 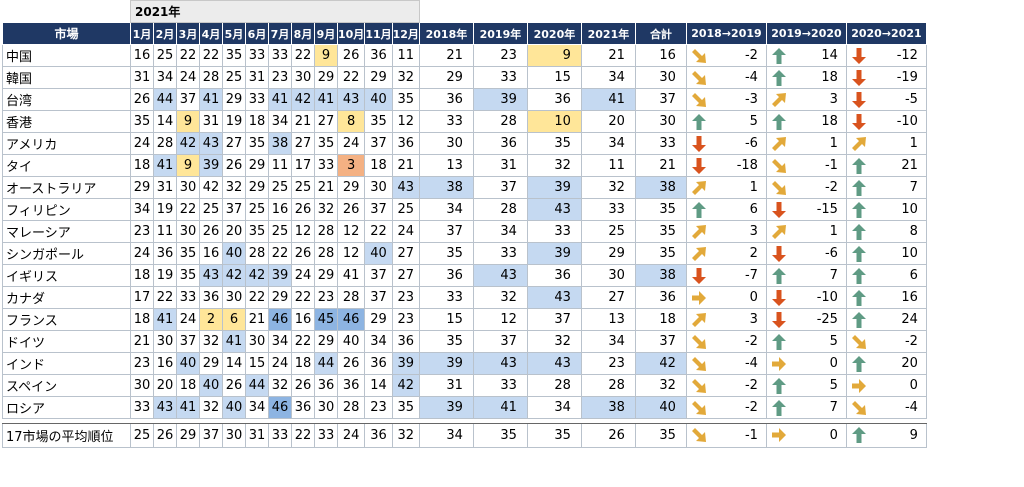 What do you see at coordinates (751, 143) in the screenshot?
I see `rank-change-value: -6` at bounding box center [751, 143].